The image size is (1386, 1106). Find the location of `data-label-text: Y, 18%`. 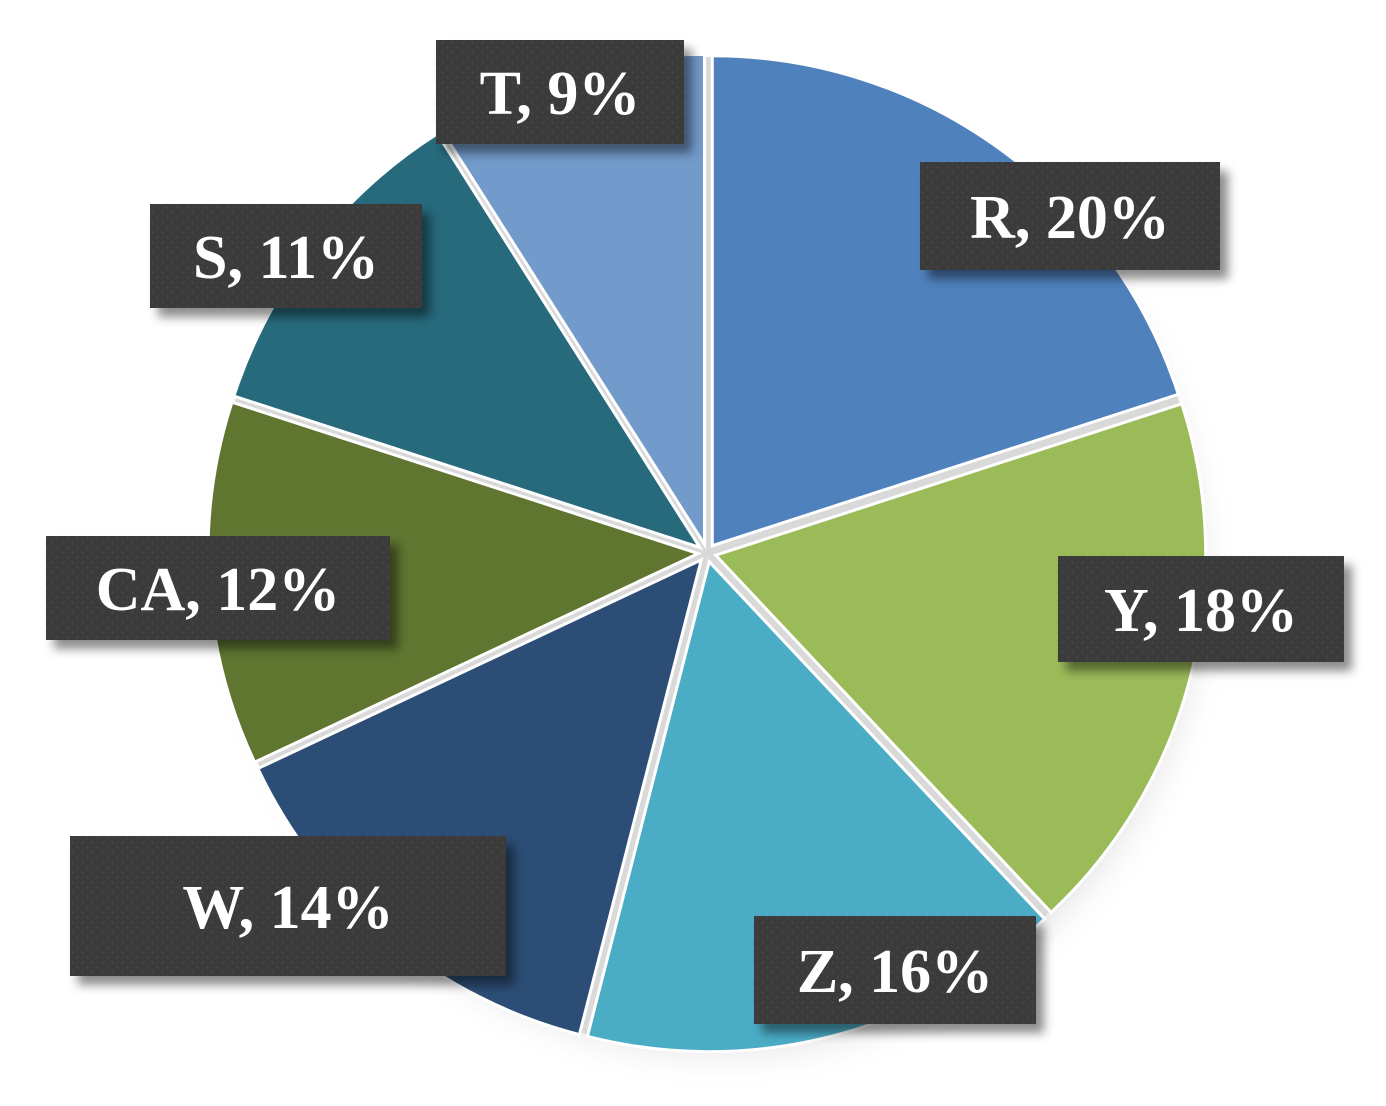

data-label-text: Y, 18% is located at coordinates (1201, 611).